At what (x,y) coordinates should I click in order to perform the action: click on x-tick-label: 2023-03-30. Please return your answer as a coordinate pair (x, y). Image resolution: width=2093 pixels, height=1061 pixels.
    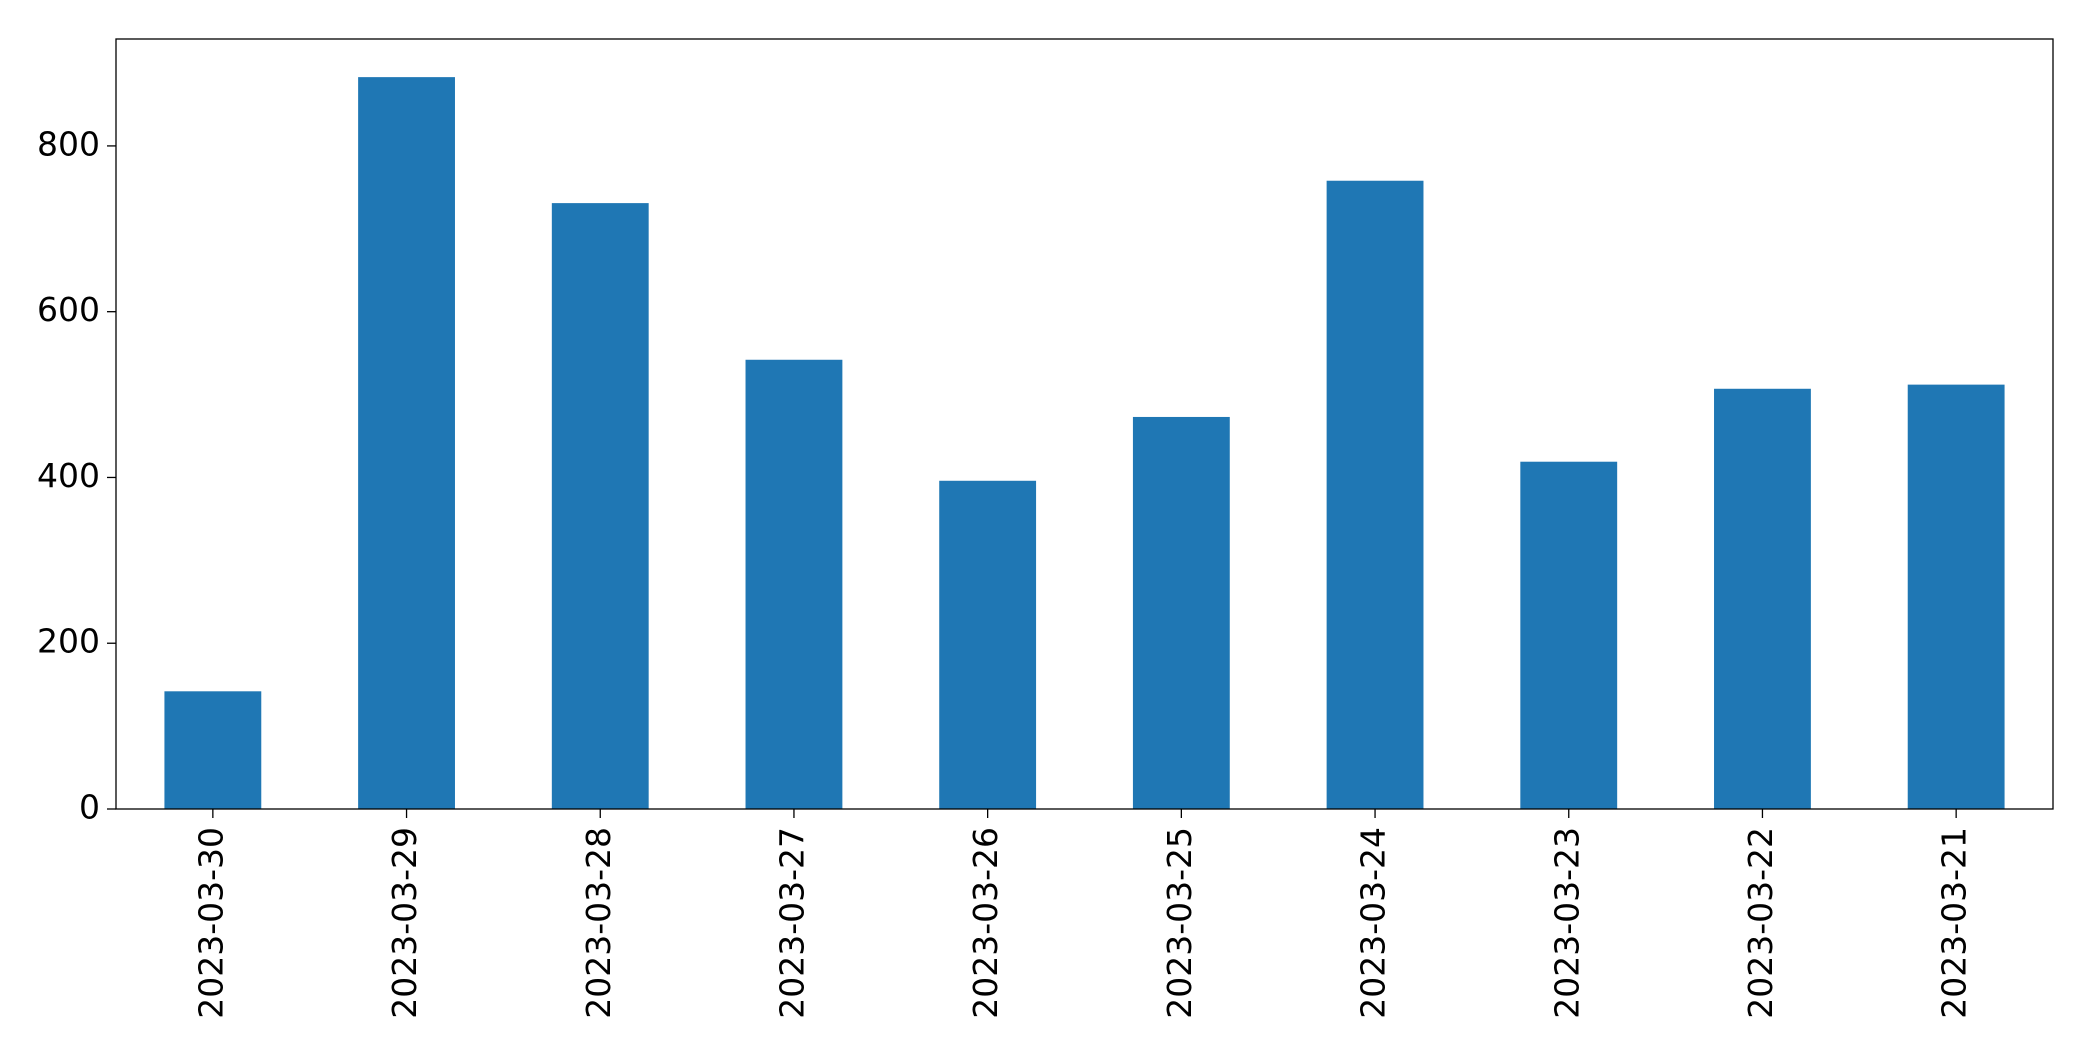
    Looking at the image, I should click on (210, 923).